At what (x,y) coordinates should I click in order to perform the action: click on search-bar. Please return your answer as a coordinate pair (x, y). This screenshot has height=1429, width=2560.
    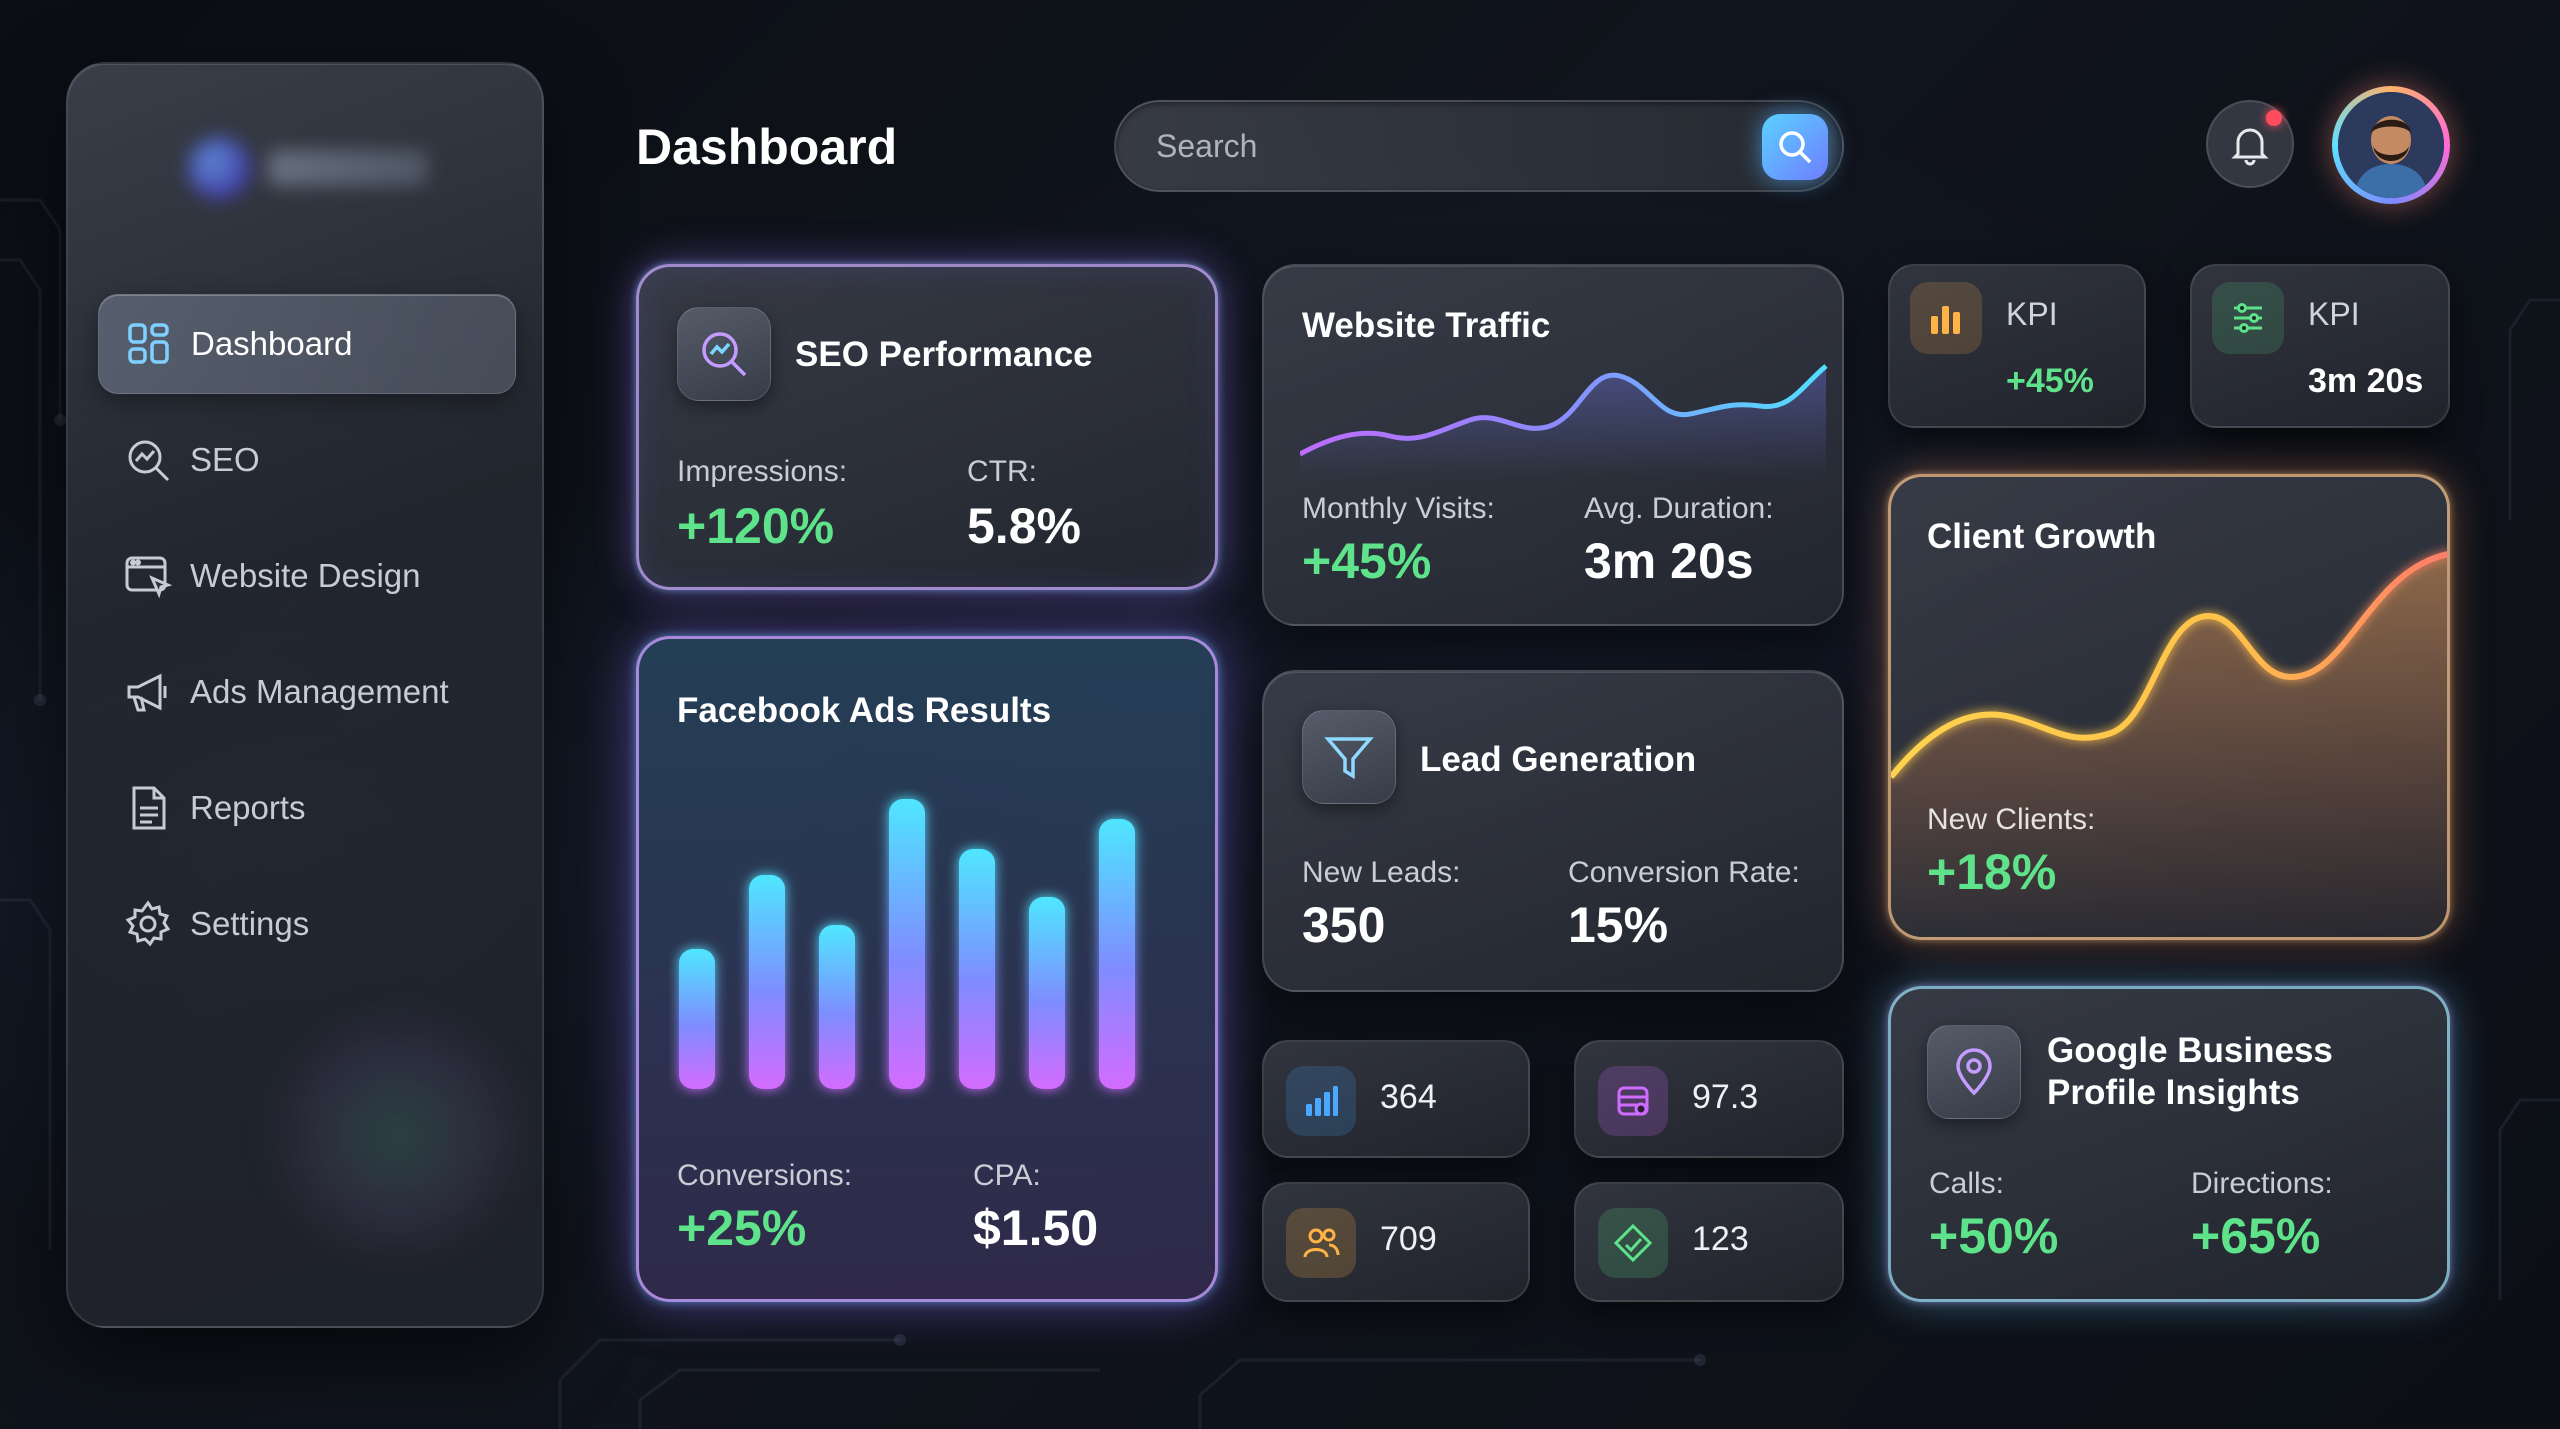
    Looking at the image, I should click on (1479, 146).